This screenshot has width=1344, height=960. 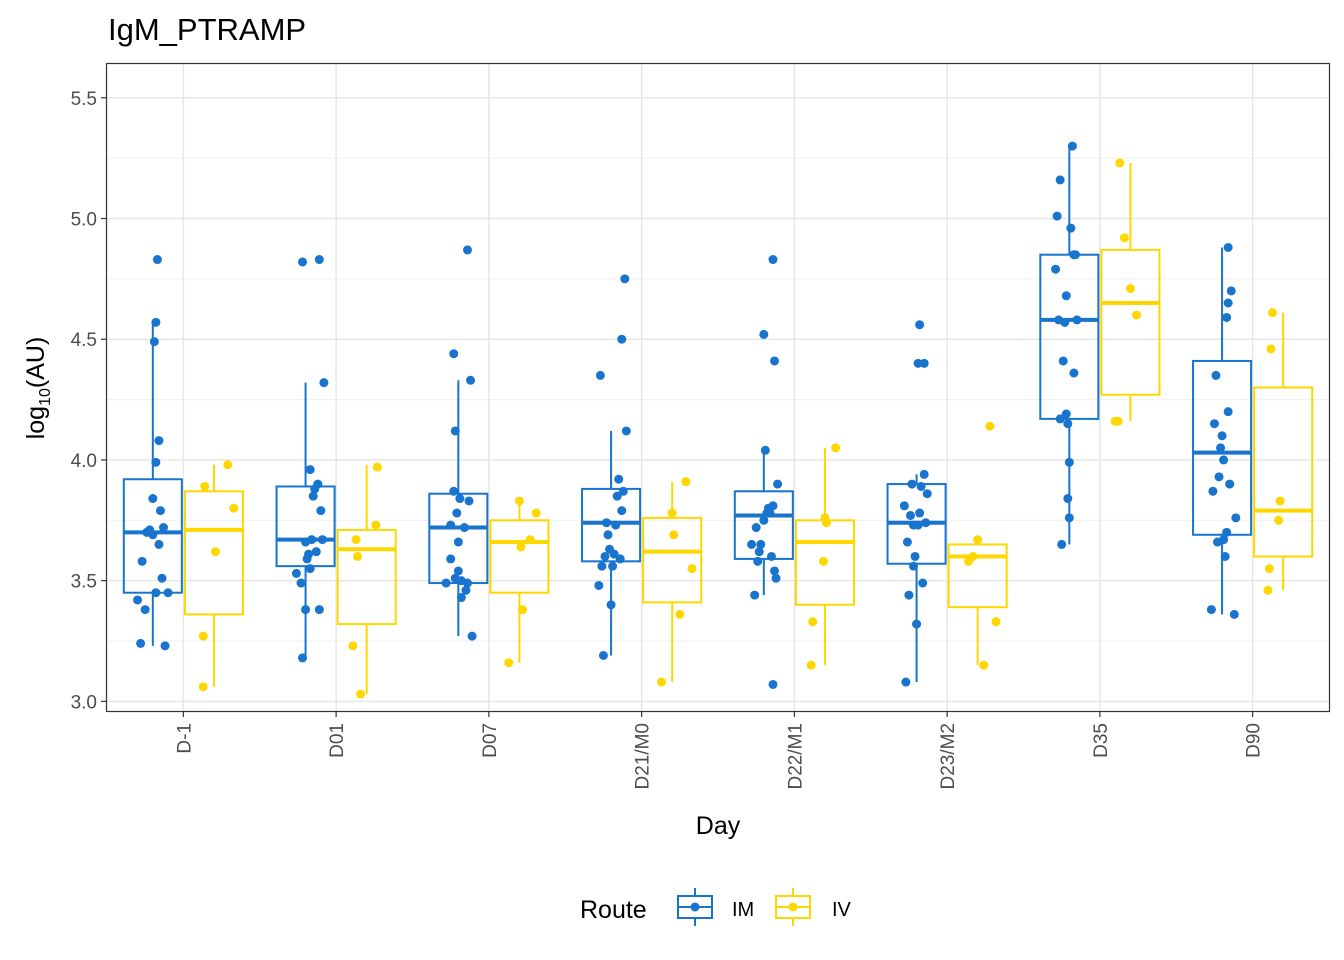 What do you see at coordinates (89, 401) in the screenshot?
I see `y-axis: 3.0 3.5 4.0 4.5 5.0 5.5` at bounding box center [89, 401].